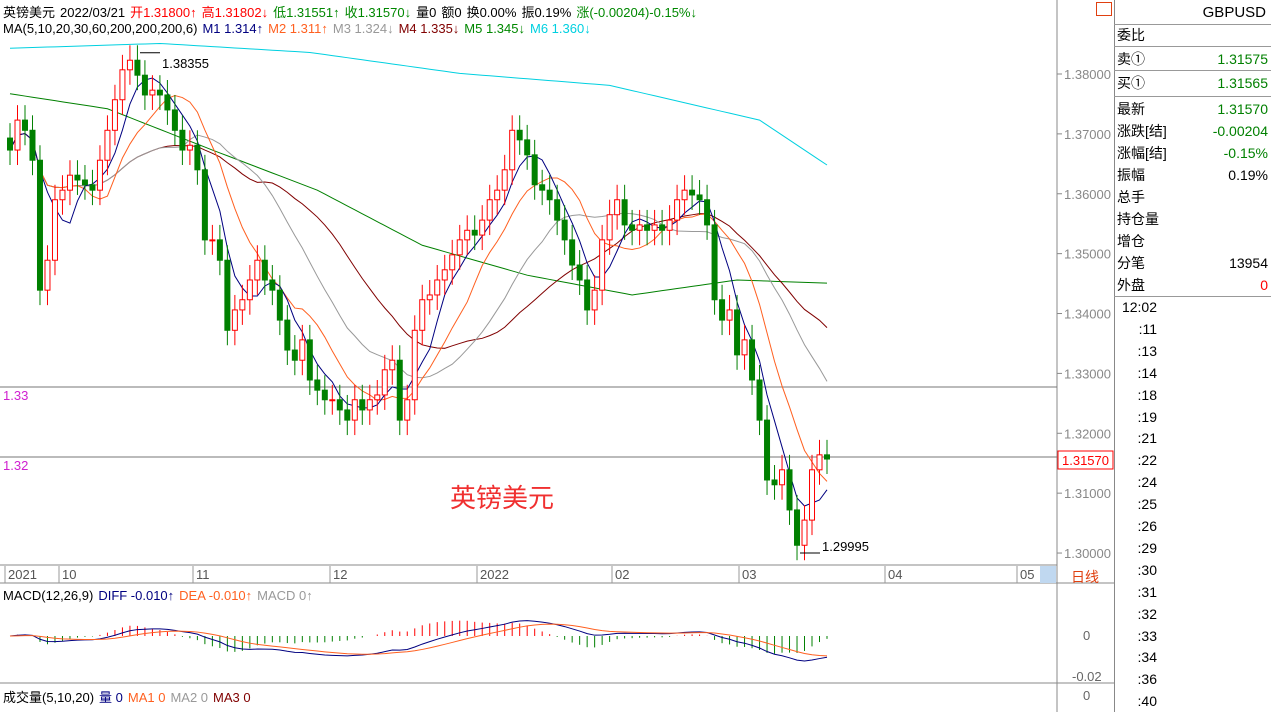 This screenshot has width=1271, height=712. I want to click on volume-label: 成交量(5,10,20), so click(49, 697).